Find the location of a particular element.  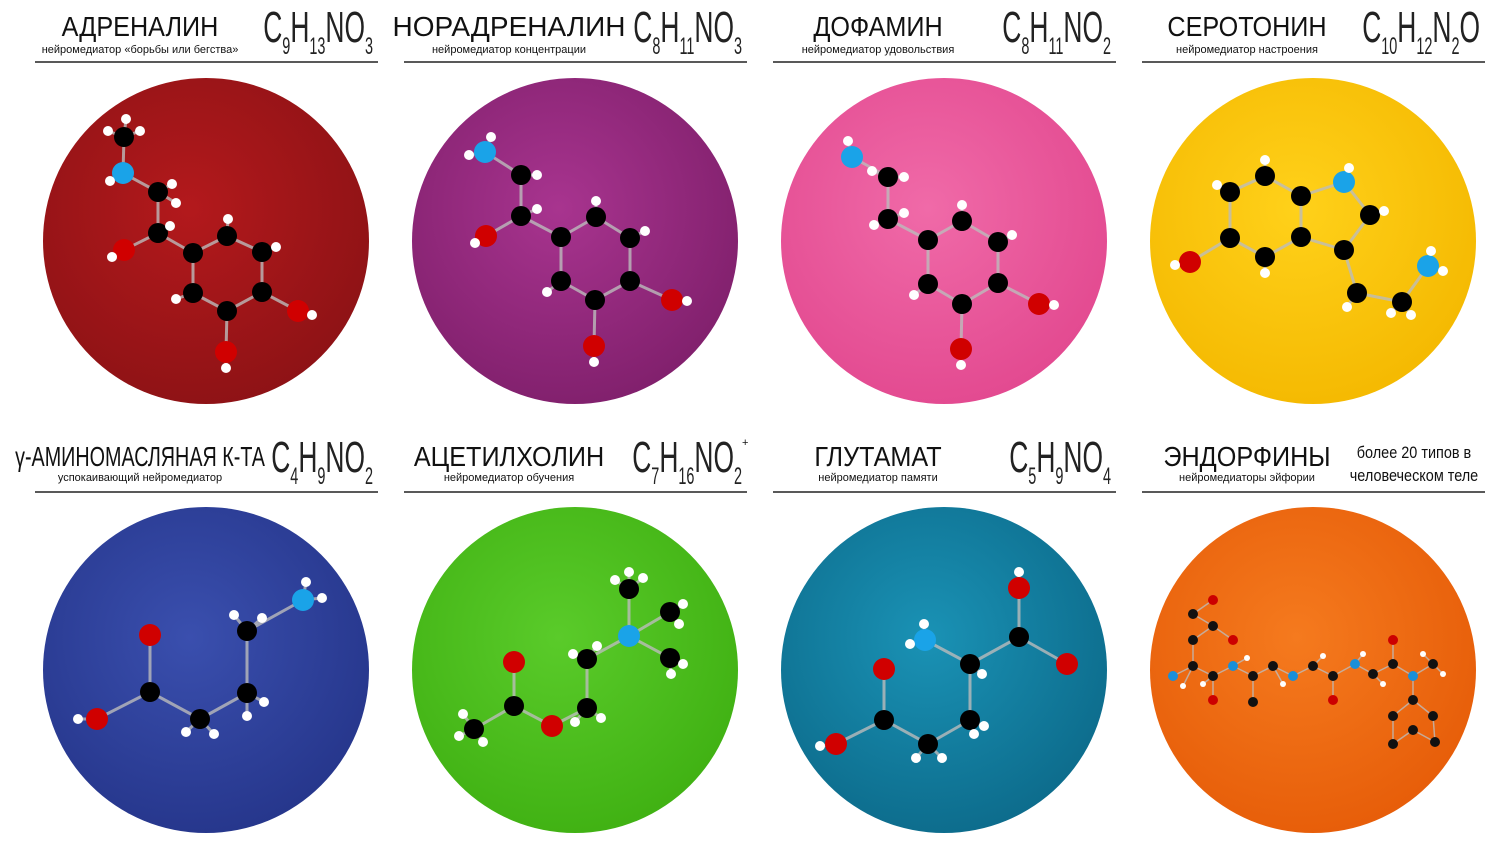

formula-text: C4H9NO2 is located at coordinates (322, 461).